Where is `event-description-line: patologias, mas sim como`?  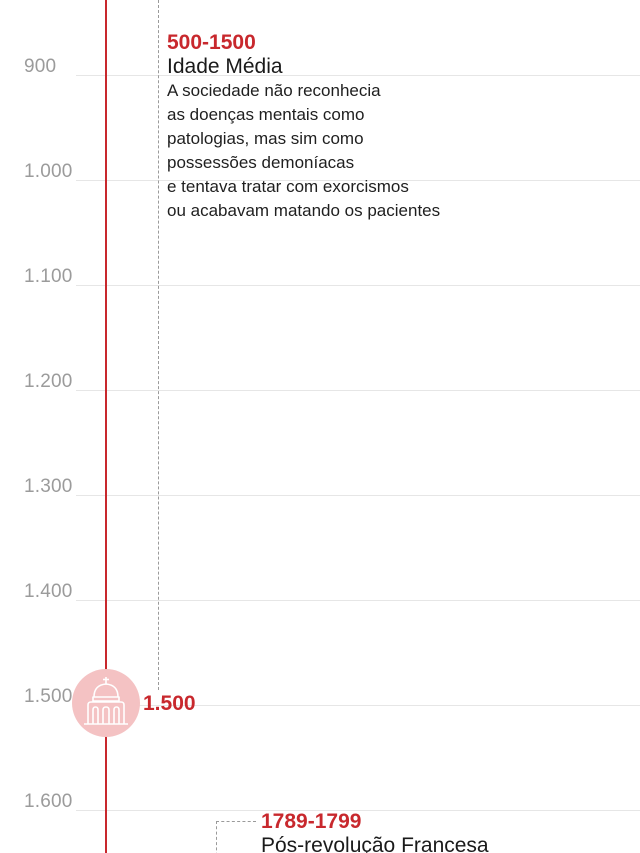 event-description-line: patologias, mas sim como is located at coordinates (265, 138).